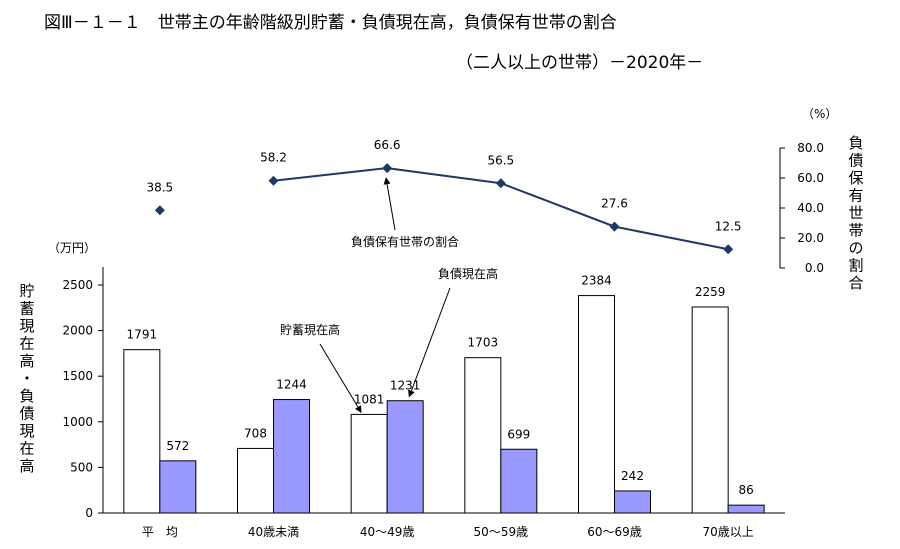 This screenshot has height=549, width=900. I want to click on ratio-value-label: 38.5, so click(159, 187).